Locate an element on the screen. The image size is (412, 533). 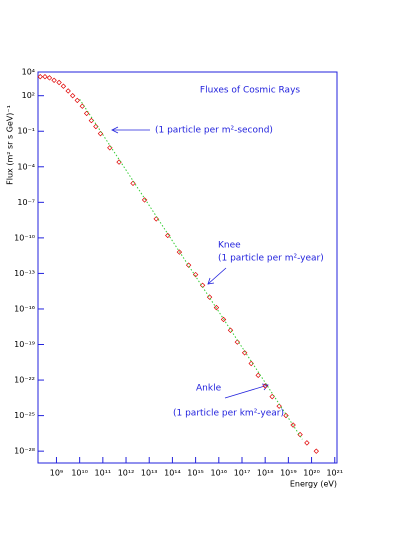
x-tick-label: 10¹⁴ is located at coordinates (172, 473).